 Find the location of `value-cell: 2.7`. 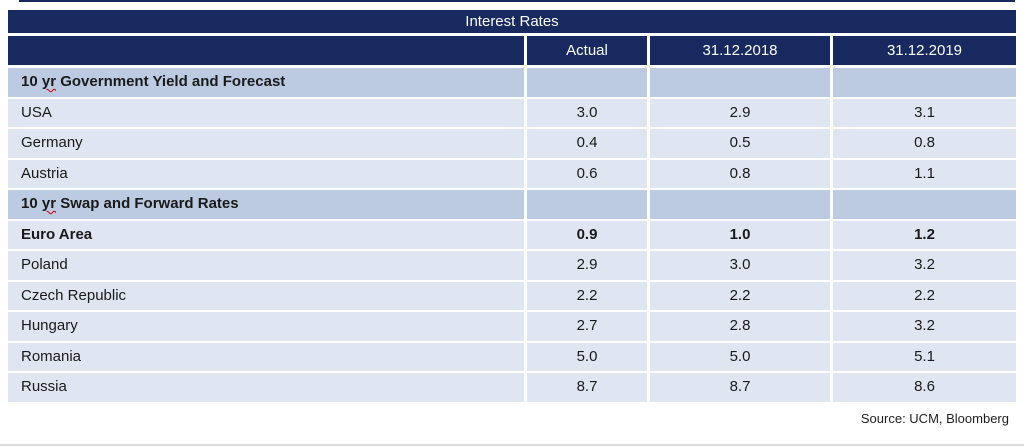

value-cell: 2.7 is located at coordinates (587, 326).